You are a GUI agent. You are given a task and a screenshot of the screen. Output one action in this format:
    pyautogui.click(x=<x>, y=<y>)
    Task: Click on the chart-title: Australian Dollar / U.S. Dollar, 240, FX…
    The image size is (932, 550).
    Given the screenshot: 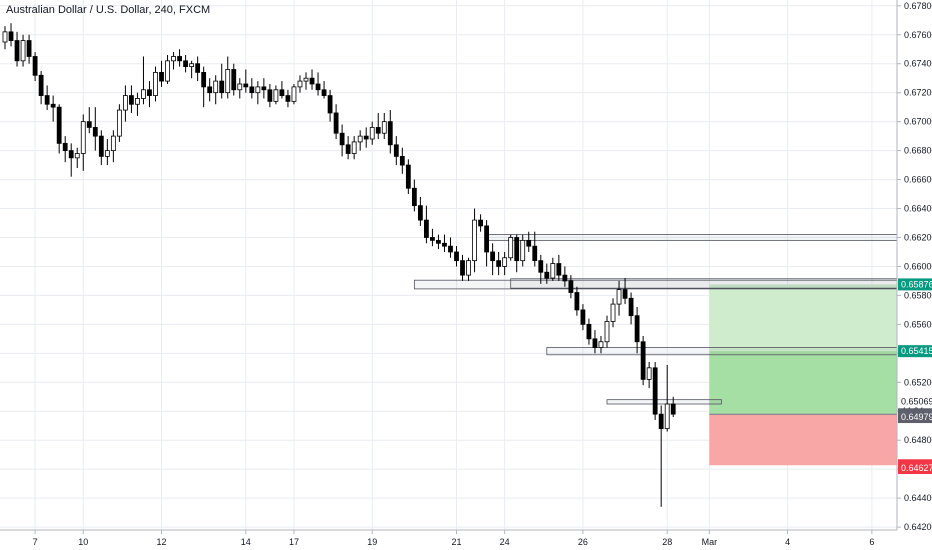 What is the action you would take?
    pyautogui.click(x=108, y=10)
    